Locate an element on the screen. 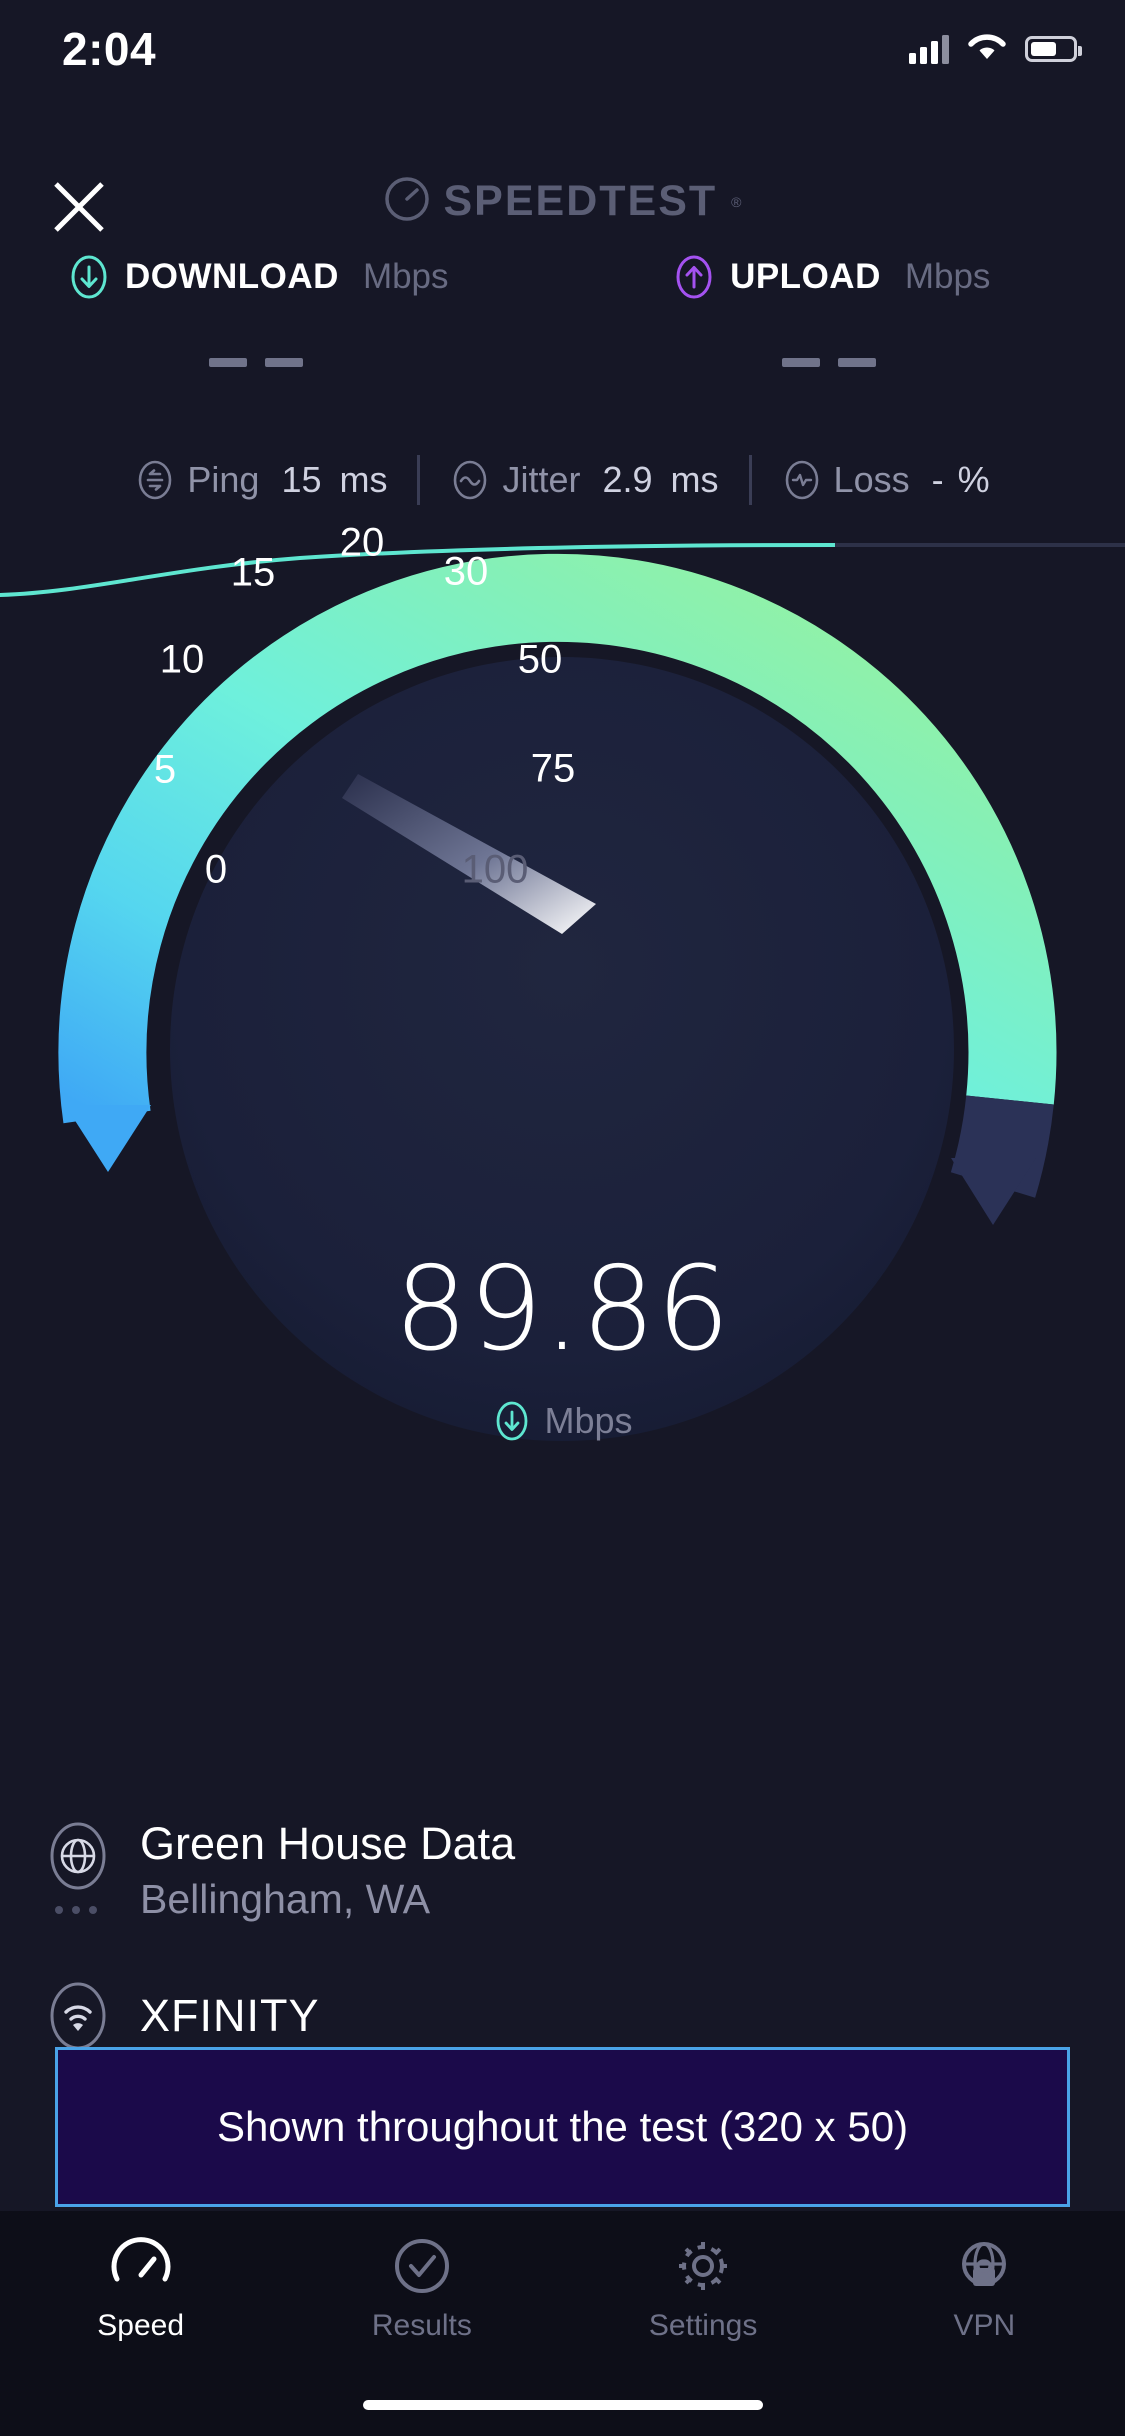  download-value-placeholder is located at coordinates (286, 362).